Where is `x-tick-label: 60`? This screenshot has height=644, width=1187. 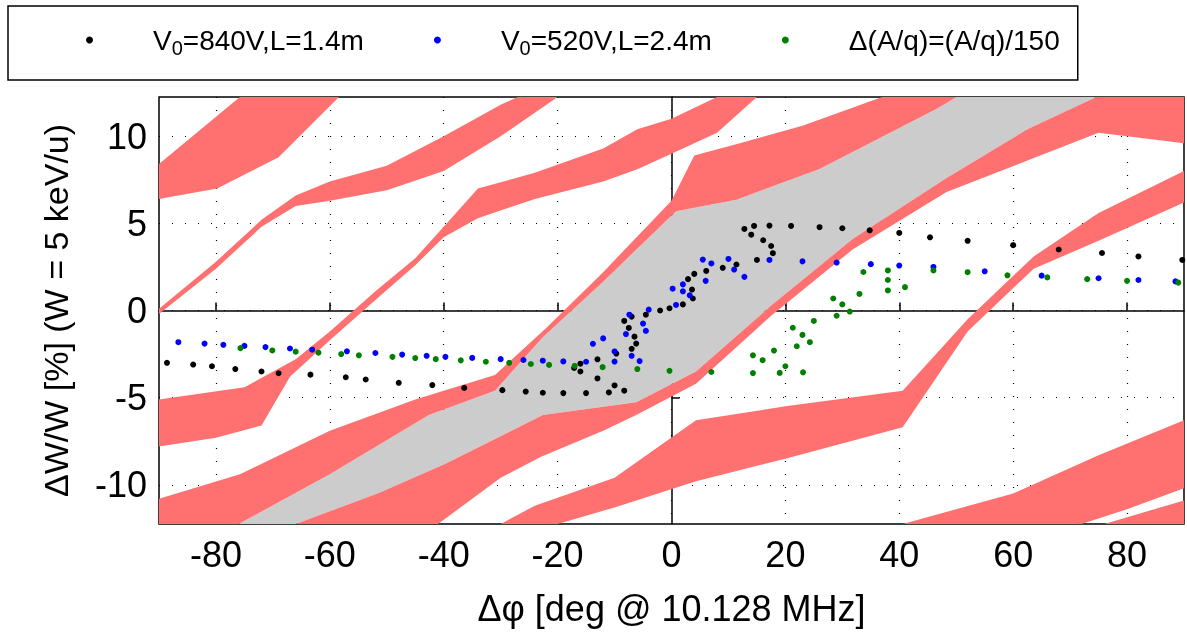
x-tick-label: 60 is located at coordinates (1013, 554).